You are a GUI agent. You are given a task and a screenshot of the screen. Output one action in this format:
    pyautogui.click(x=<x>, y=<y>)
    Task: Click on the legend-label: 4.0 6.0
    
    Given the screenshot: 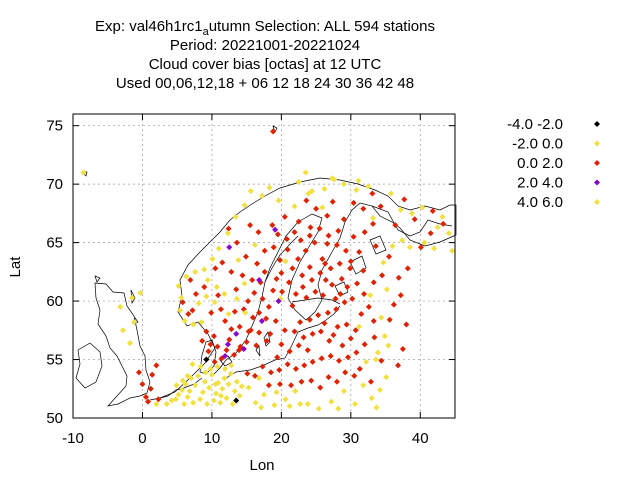 What is the action you would take?
    pyautogui.click(x=540, y=202)
    